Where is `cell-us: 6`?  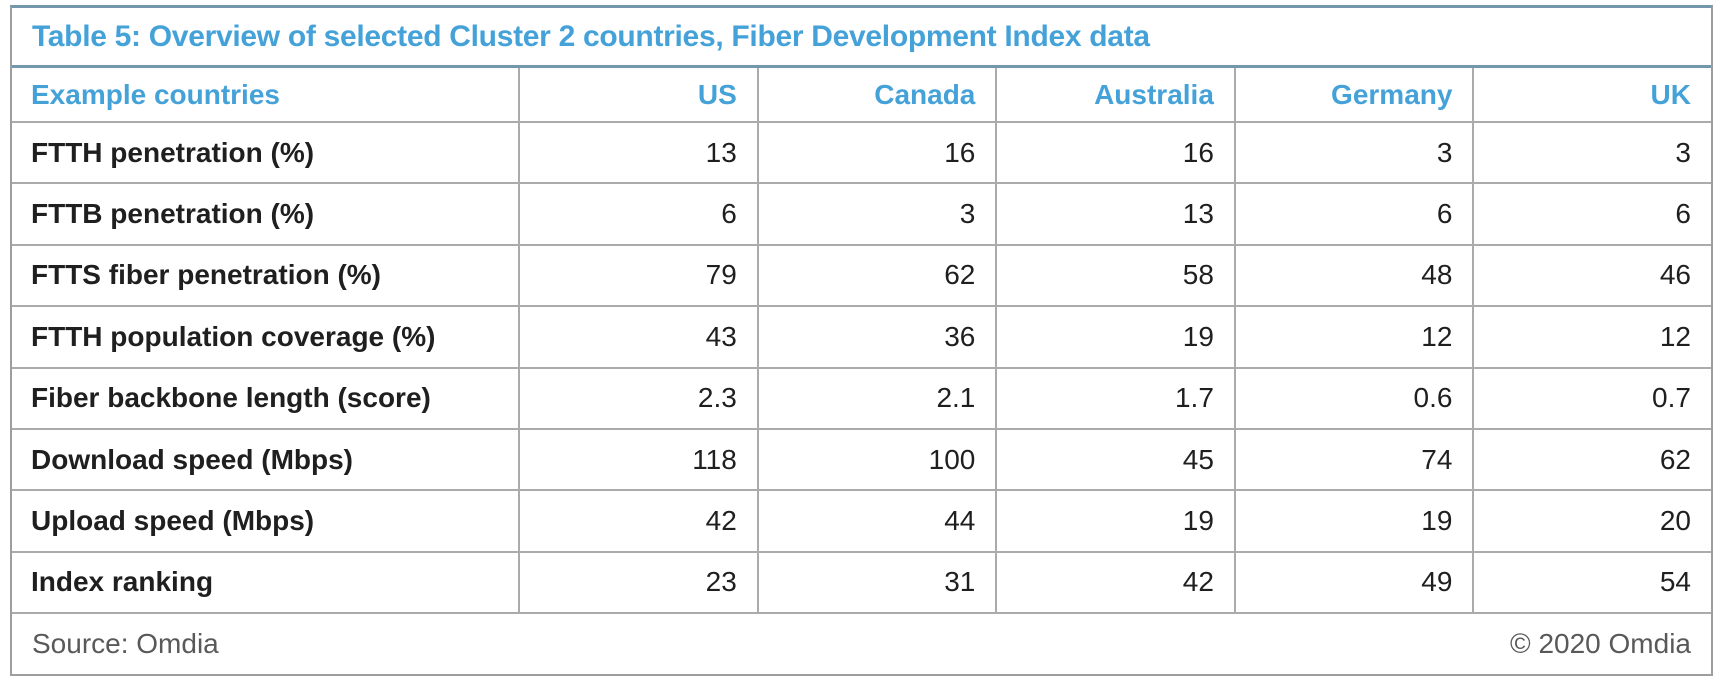
cell-us: 6 is located at coordinates (637, 214).